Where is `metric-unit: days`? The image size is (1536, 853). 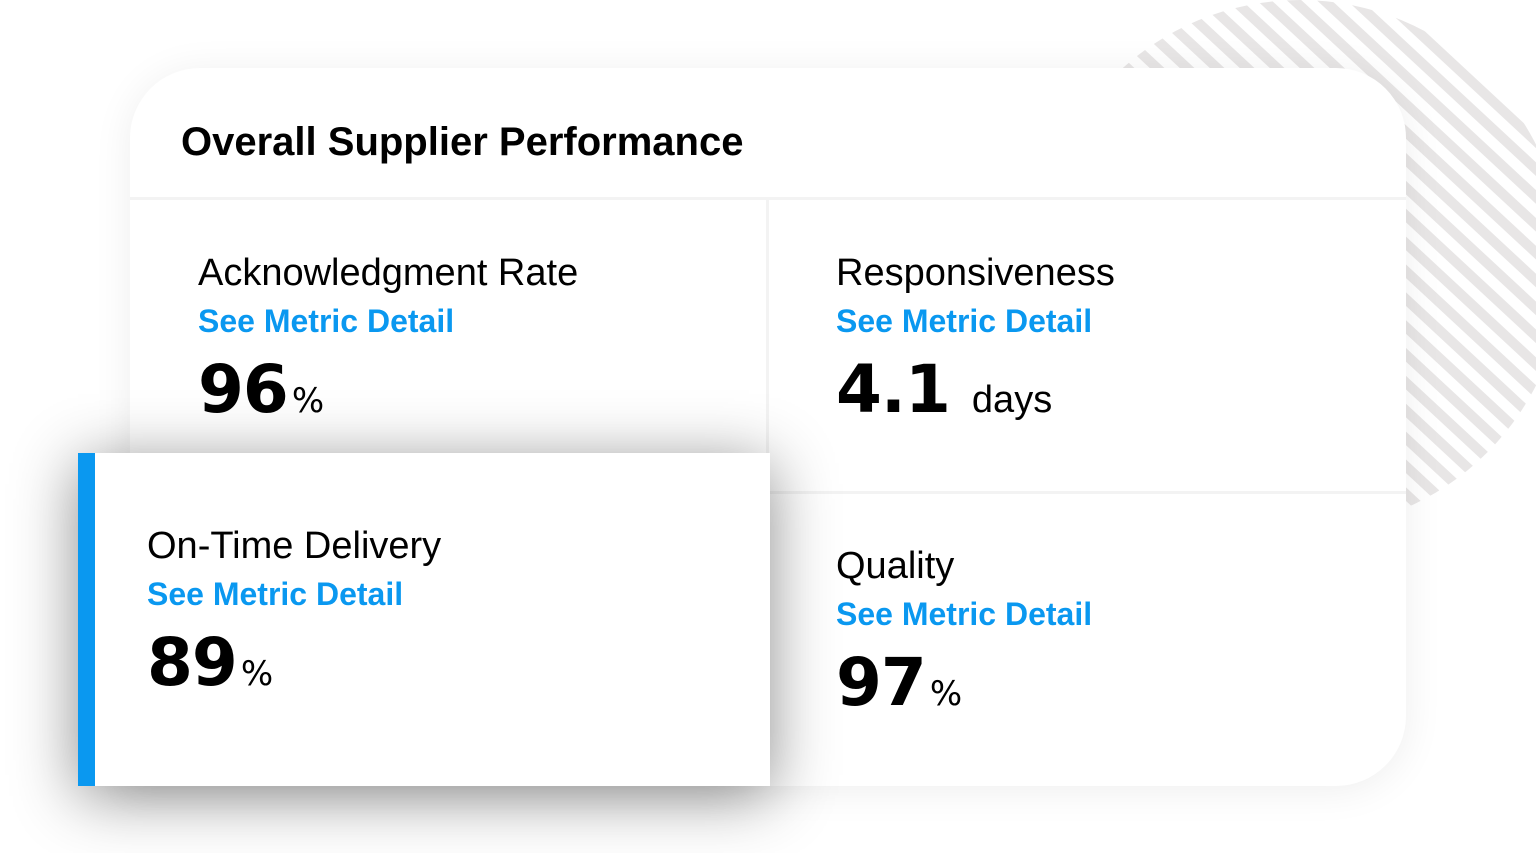 metric-unit: days is located at coordinates (1012, 400).